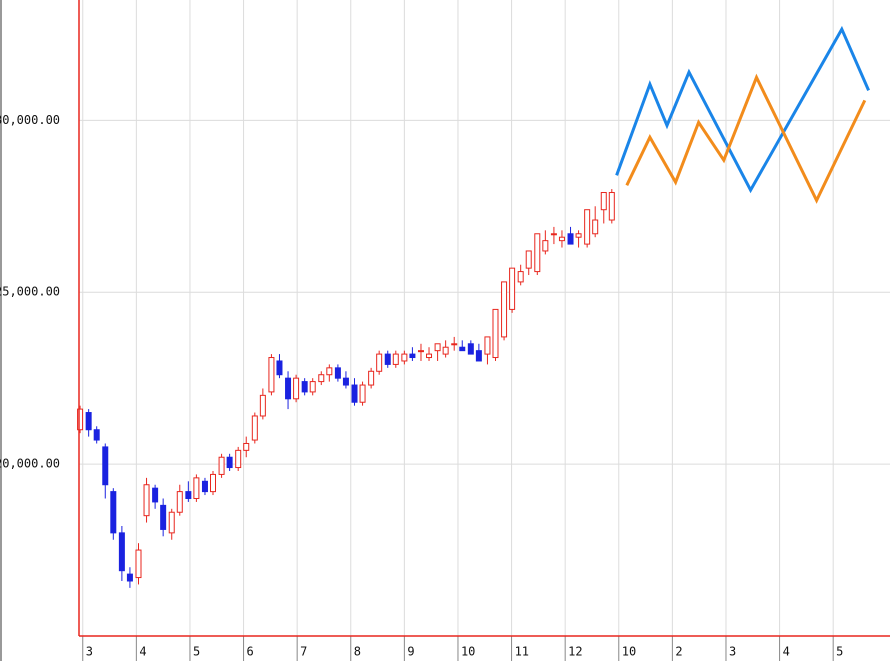 Image resolution: width=890 pixels, height=661 pixels. Describe the element at coordinates (410, 652) in the screenshot. I see `x-tick-label: 9` at that location.